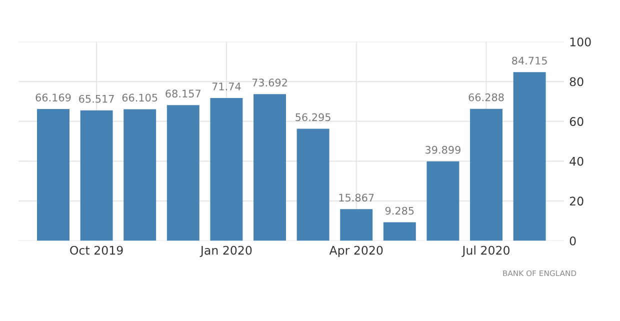 The height and width of the screenshot is (321, 620). I want to click on data-label: 73.692, so click(269, 82).